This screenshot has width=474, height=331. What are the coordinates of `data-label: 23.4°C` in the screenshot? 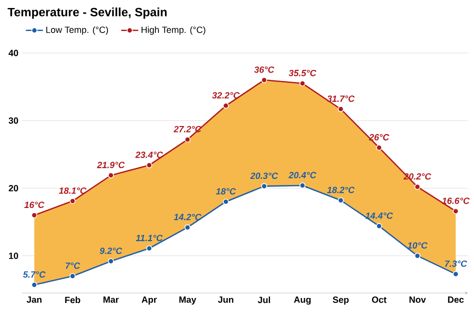 It's located at (149, 155).